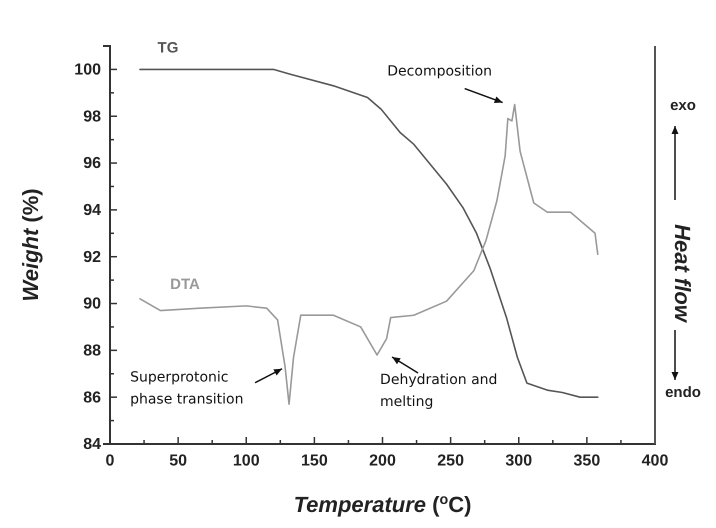 Image resolution: width=716 pixels, height=528 pixels. What do you see at coordinates (92, 397) in the screenshot?
I see `y-tick-label: 86` at bounding box center [92, 397].